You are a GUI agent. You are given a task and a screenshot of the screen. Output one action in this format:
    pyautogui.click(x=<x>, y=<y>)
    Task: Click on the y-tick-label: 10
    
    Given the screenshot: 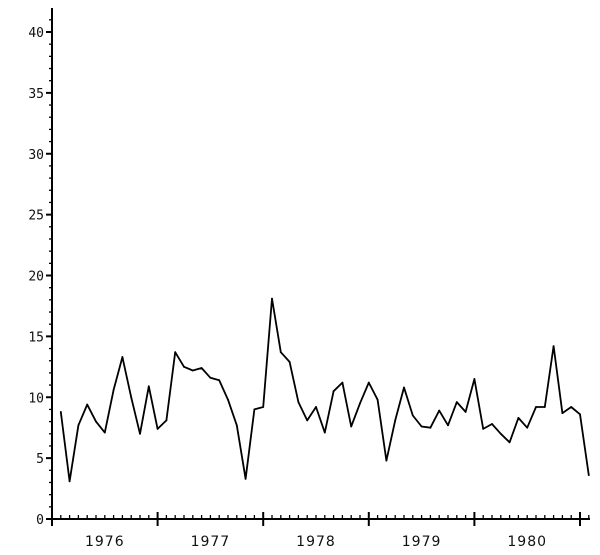 What is the action you would take?
    pyautogui.click(x=36, y=398)
    